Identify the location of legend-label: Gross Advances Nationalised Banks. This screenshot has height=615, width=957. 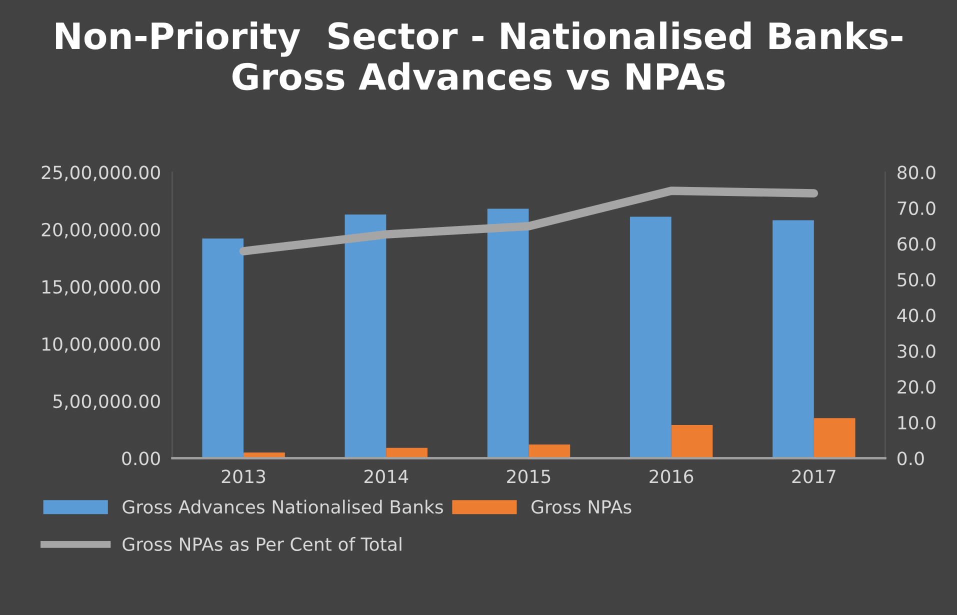
(282, 507).